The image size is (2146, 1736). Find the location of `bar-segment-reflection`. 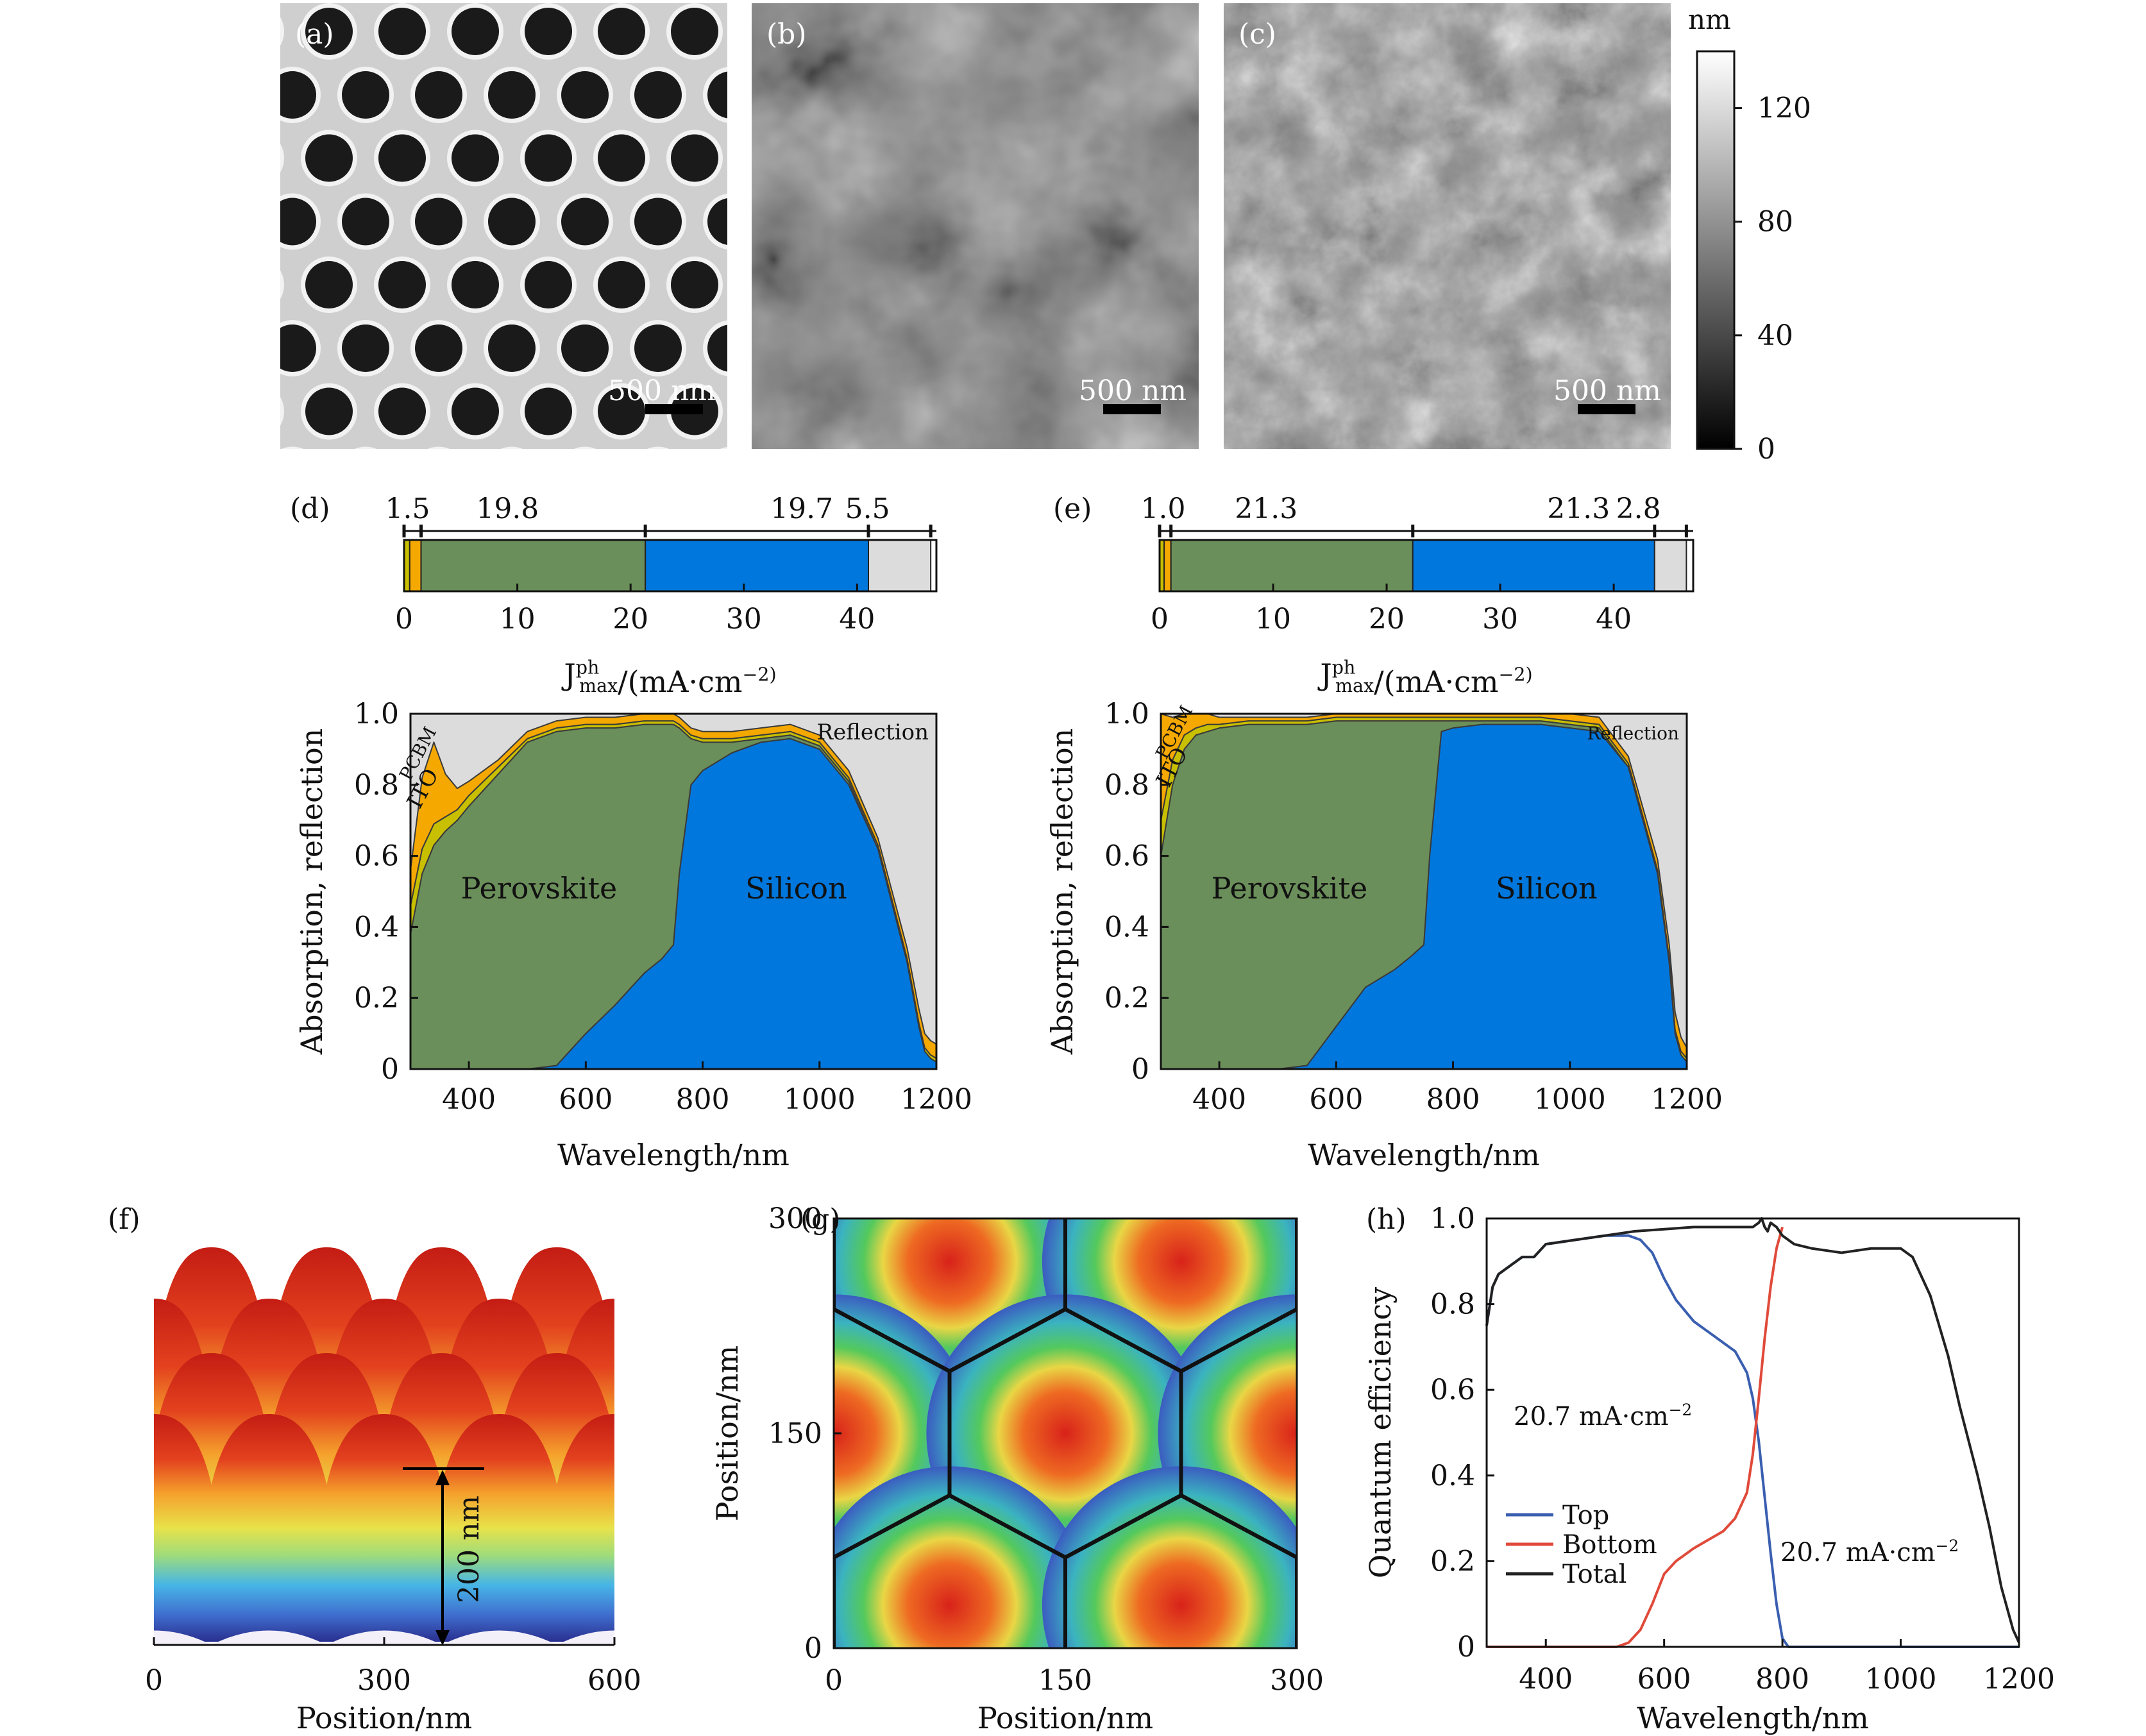

bar-segment-reflection is located at coordinates (900, 566).